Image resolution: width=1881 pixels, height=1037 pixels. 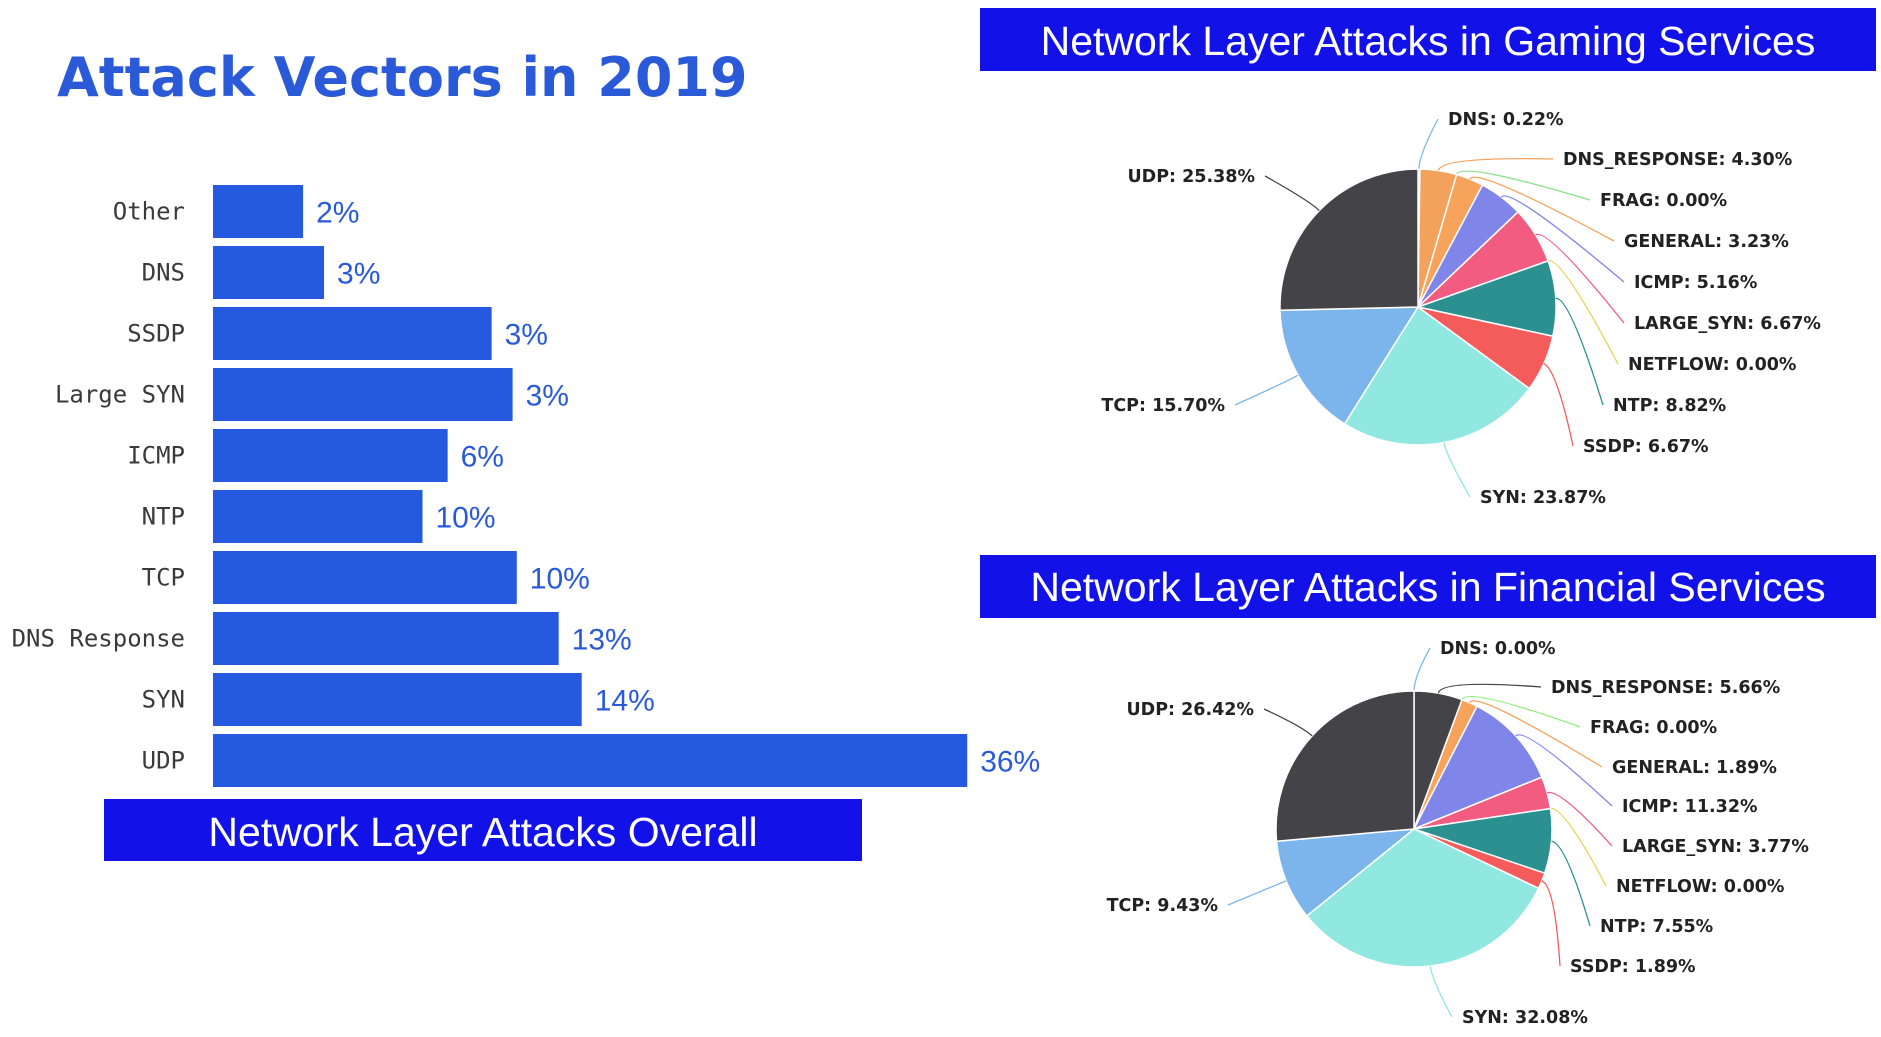 I want to click on category-label-dns-response: DNS Response, so click(x=98, y=639).